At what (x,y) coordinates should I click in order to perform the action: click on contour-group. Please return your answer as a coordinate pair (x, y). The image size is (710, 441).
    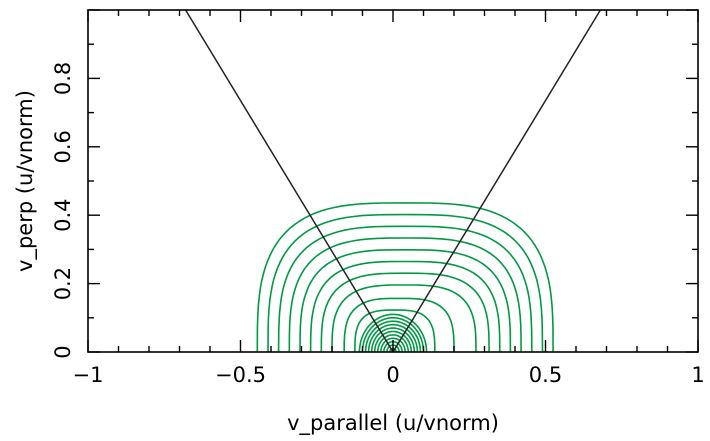
    Looking at the image, I should click on (405, 277).